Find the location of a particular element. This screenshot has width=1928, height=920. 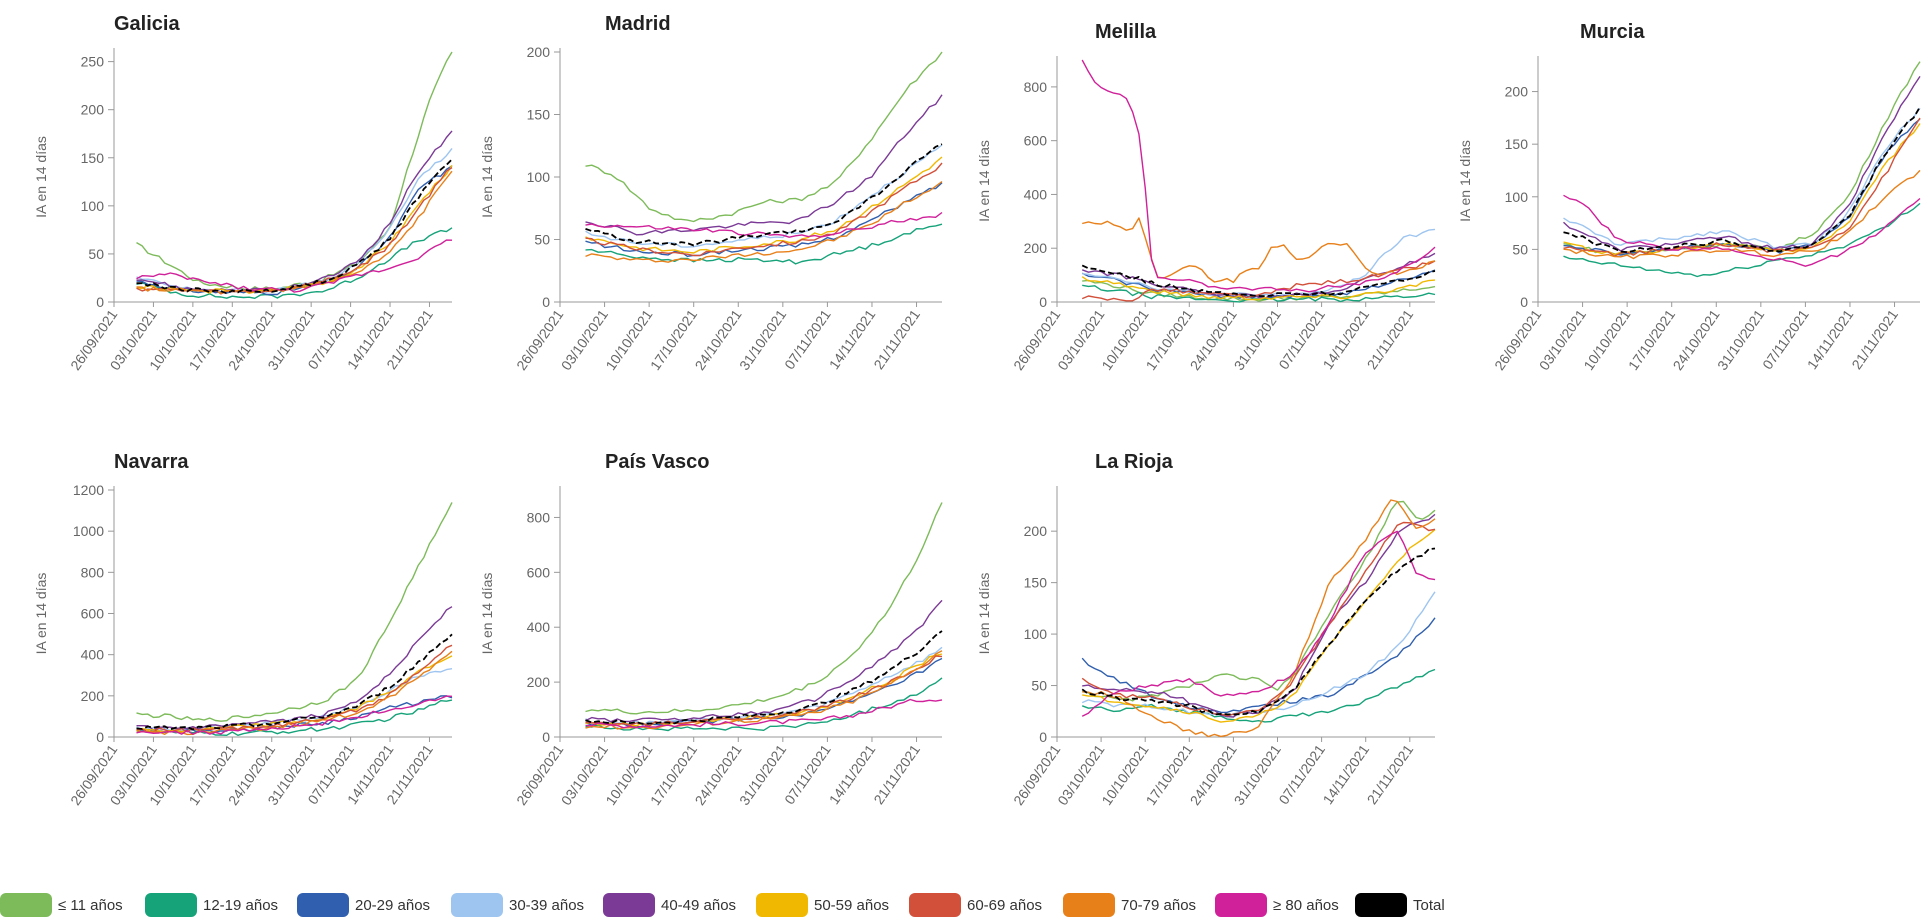

panel-title: Galicia is located at coordinates (147, 24).